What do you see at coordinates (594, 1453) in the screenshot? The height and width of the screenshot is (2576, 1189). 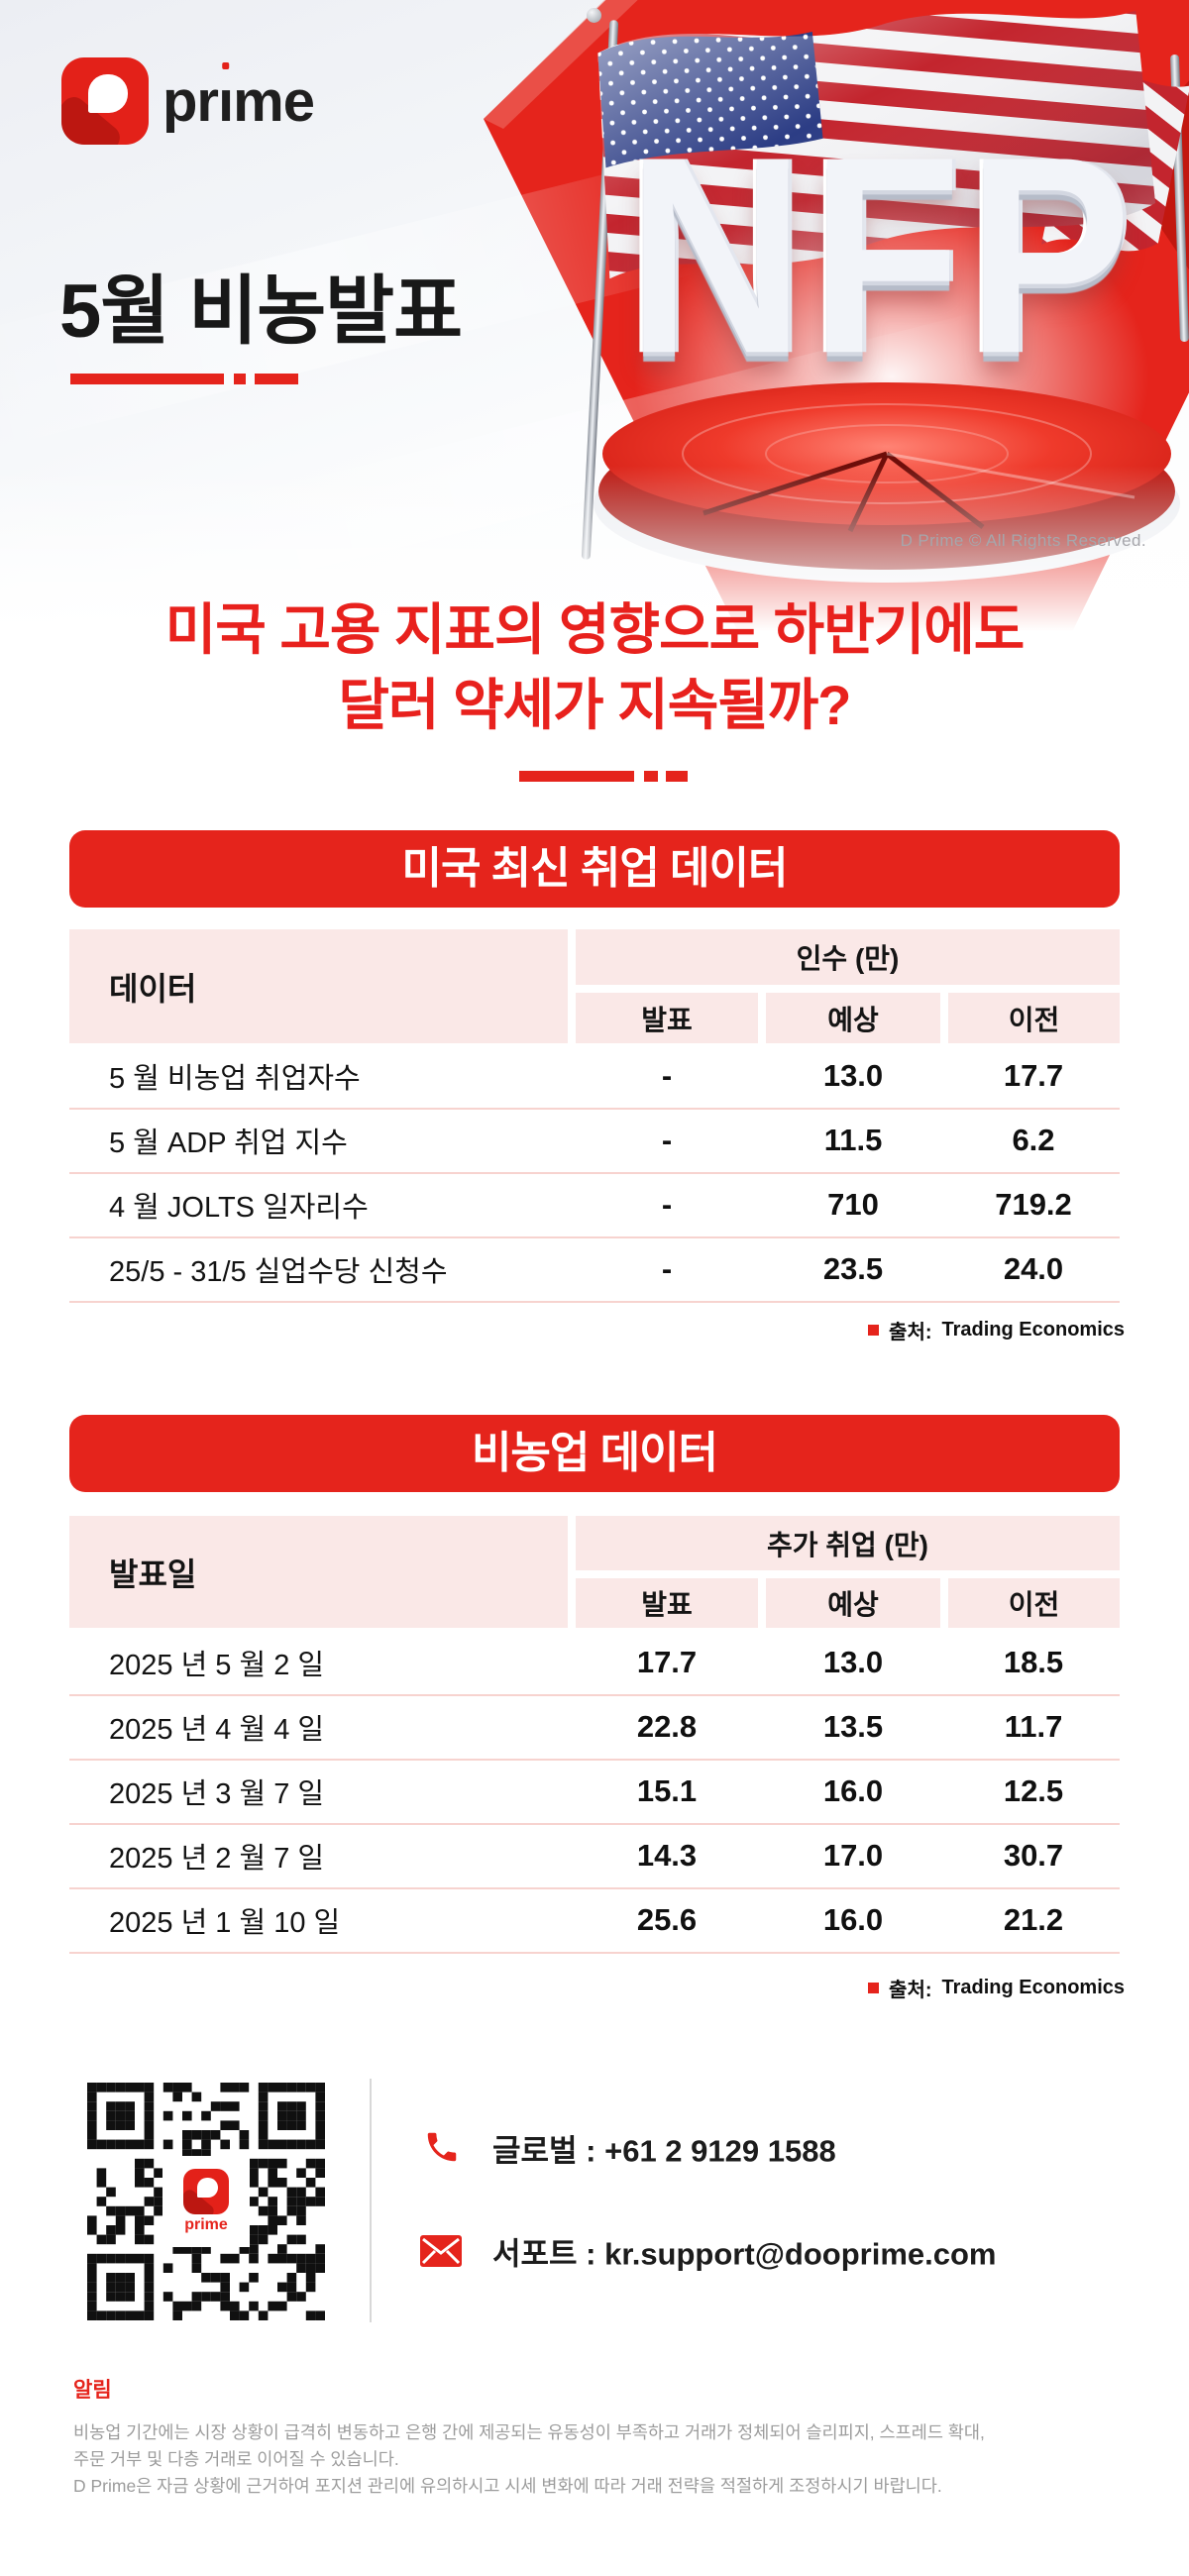 I see `section-bar-nfp-data: 비농업 데이터` at bounding box center [594, 1453].